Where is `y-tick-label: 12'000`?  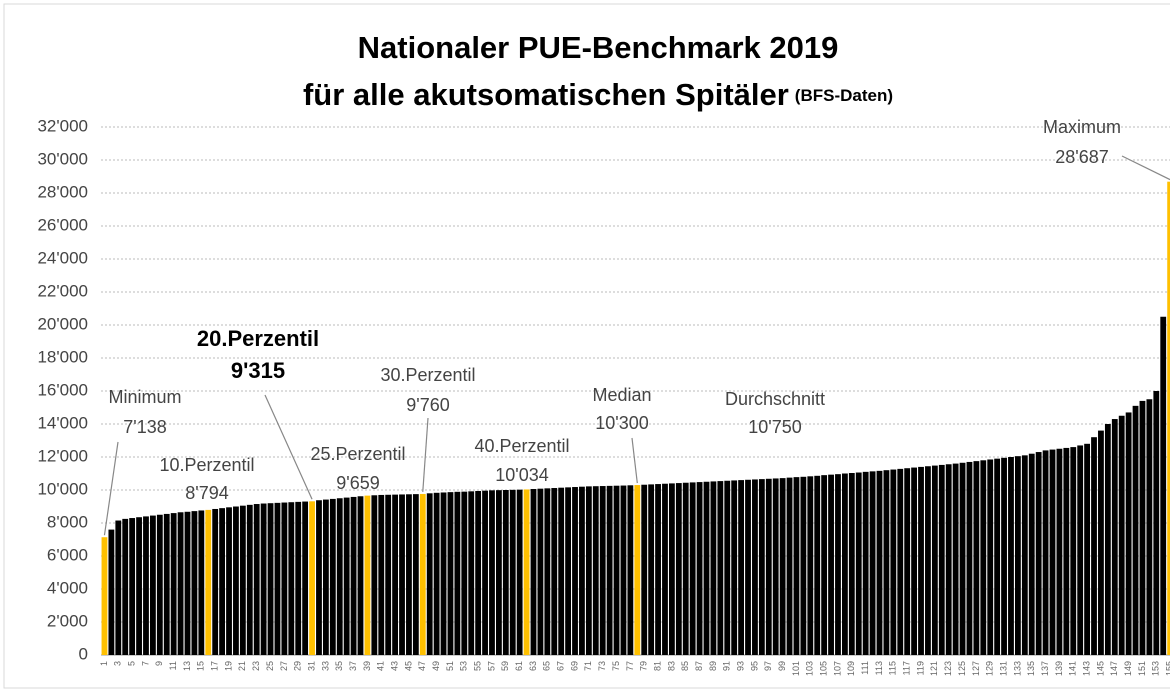
y-tick-label: 12'000 is located at coordinates (62, 455).